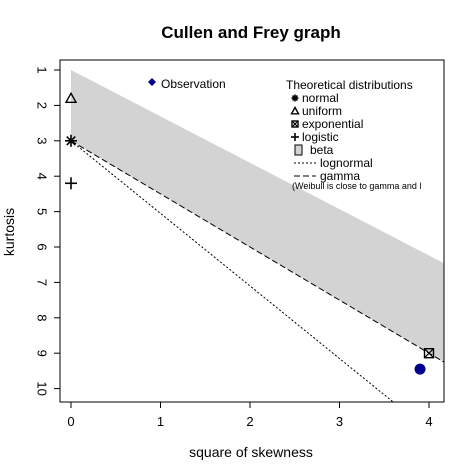 The image size is (474, 474). I want to click on y-tick-label: 1, so click(42, 69).